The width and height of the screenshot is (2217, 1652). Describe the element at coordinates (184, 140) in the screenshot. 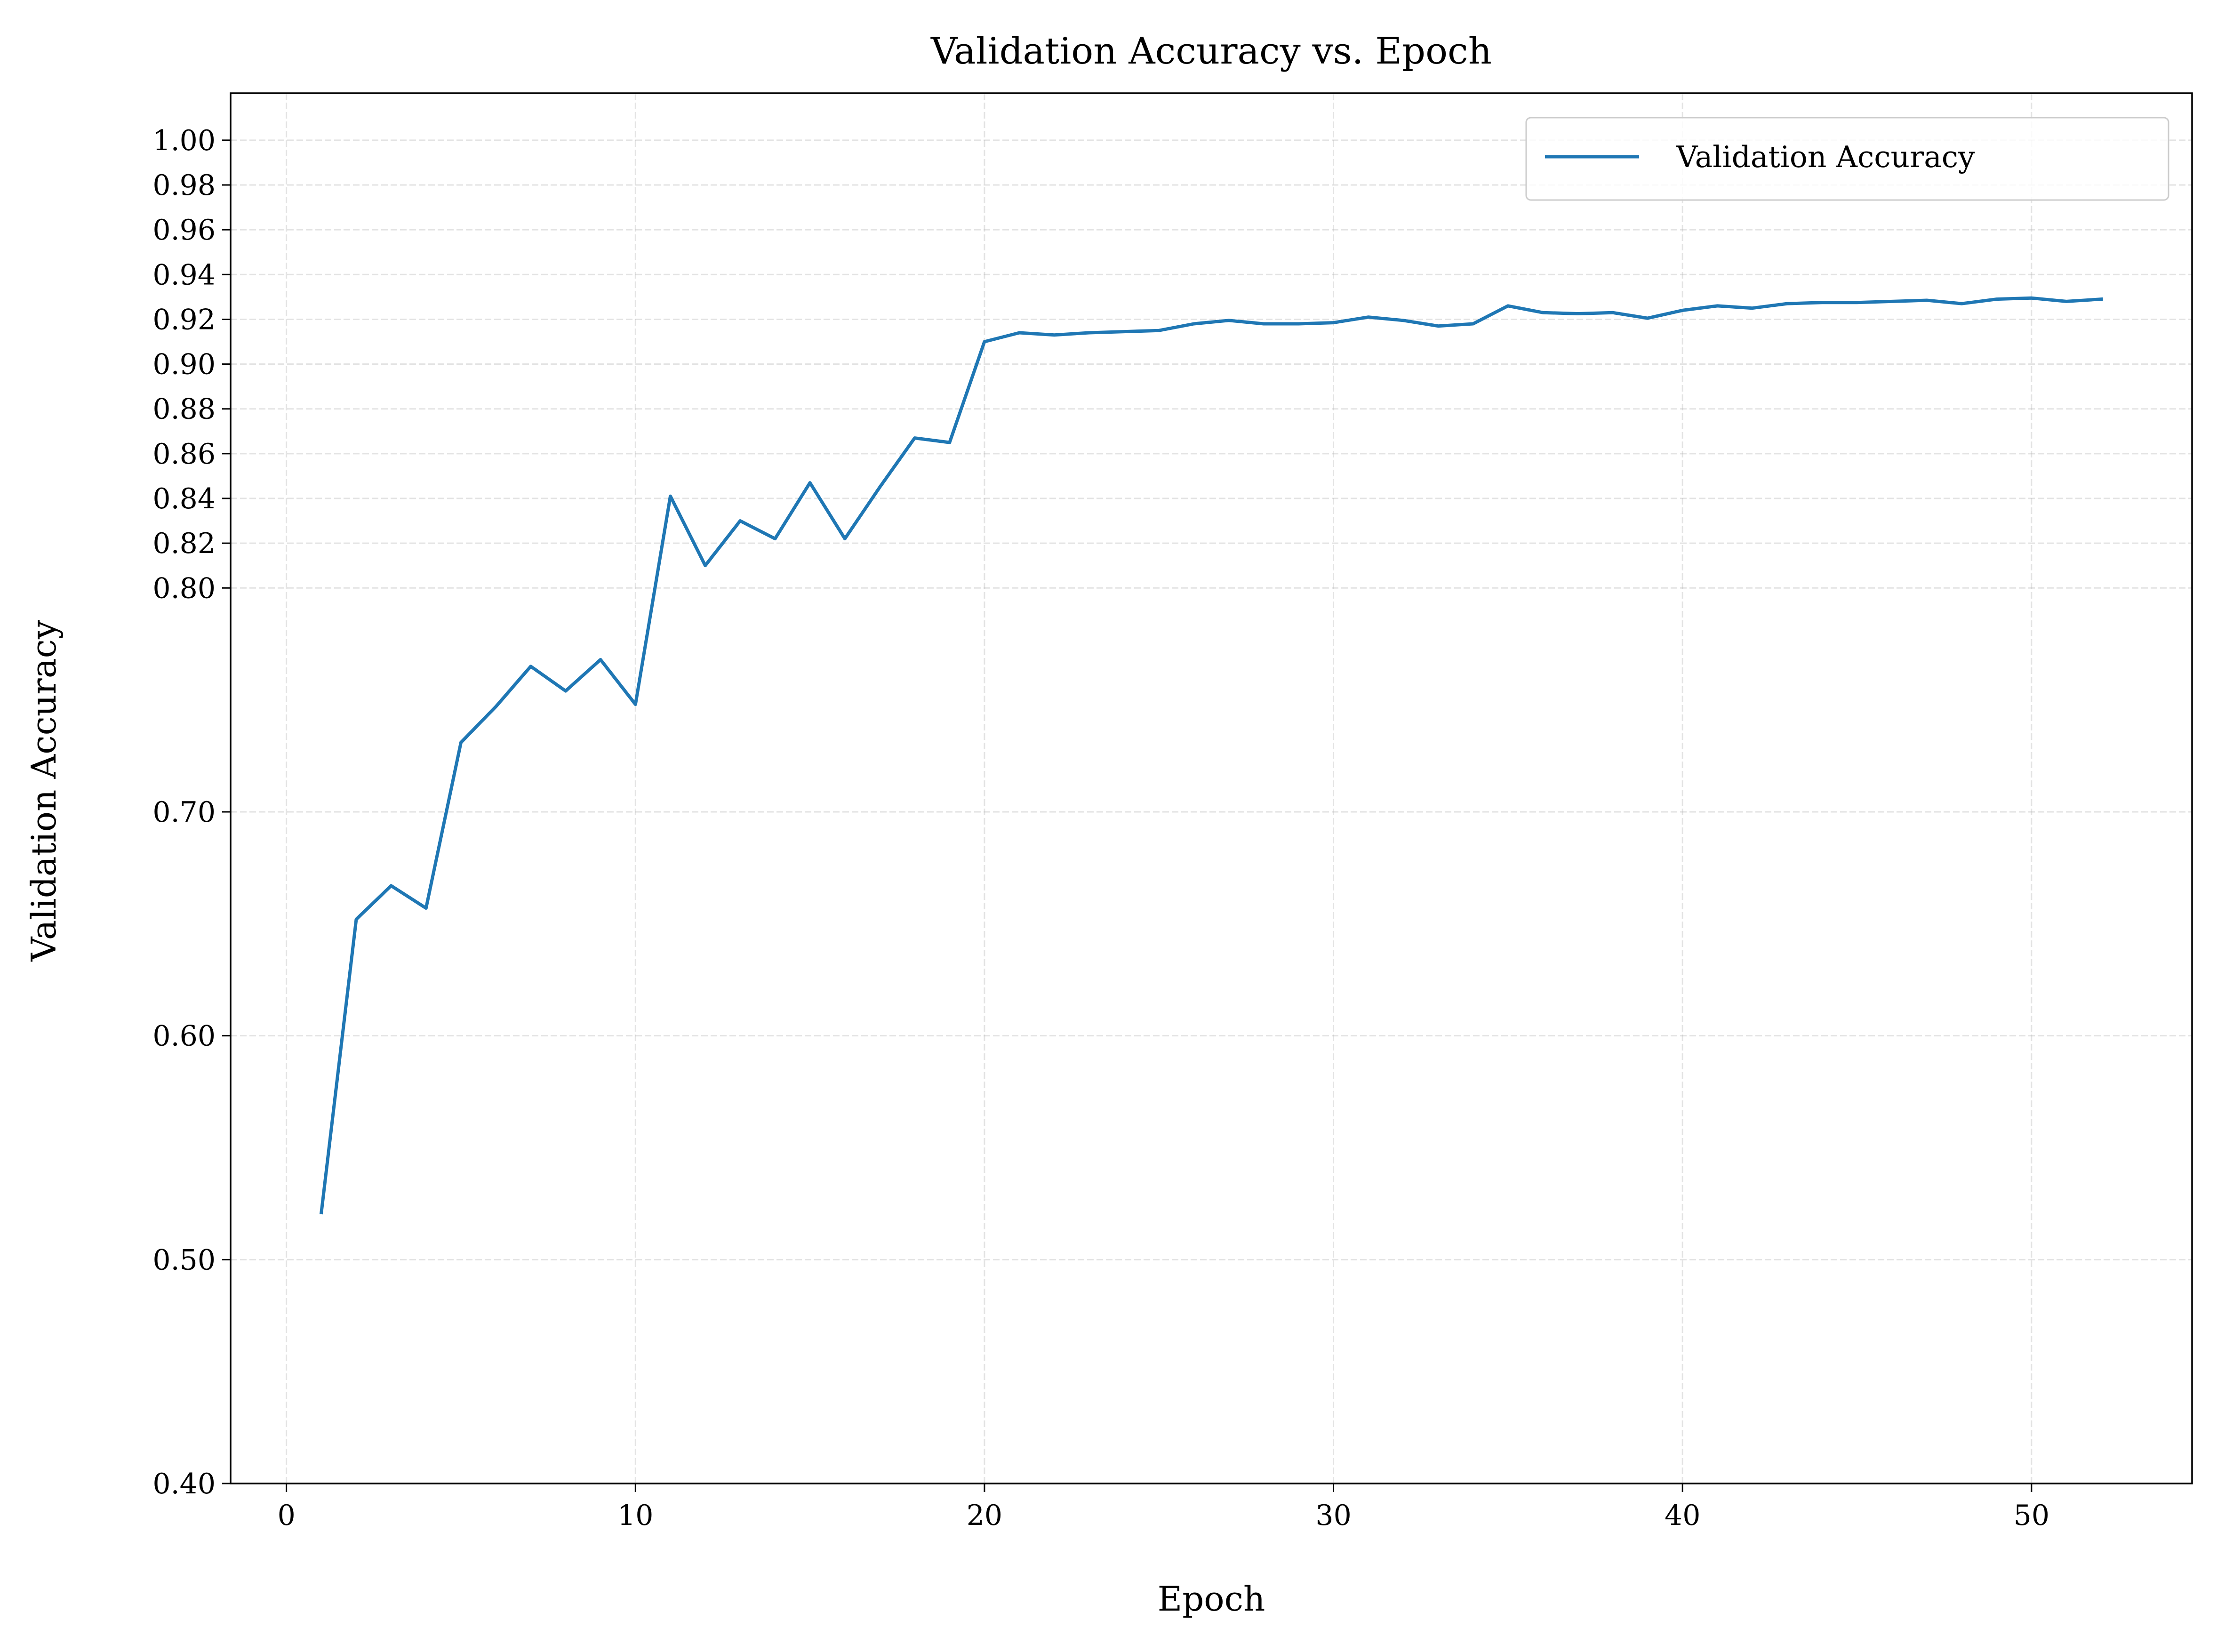

I see `y-tick-label: 1.00` at that location.